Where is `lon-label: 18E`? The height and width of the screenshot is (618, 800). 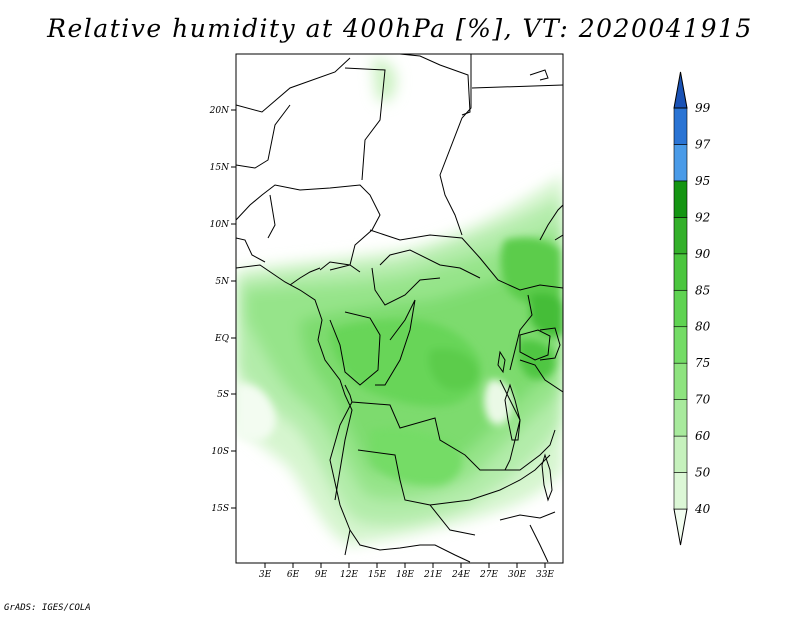
lon-label: 18E is located at coordinates (405, 575).